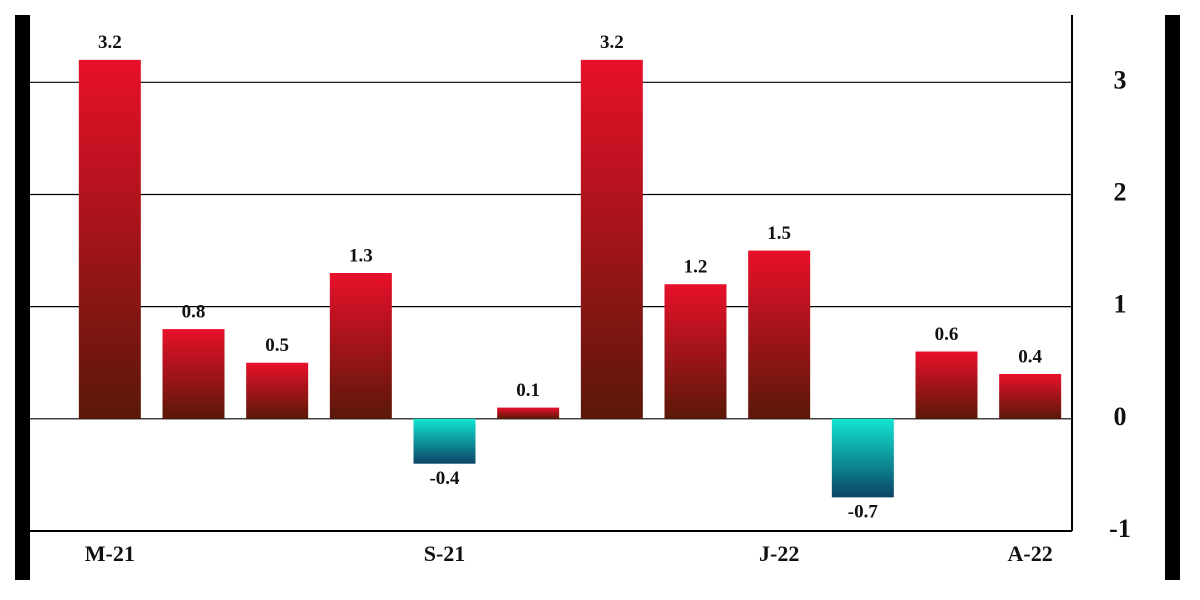  Describe the element at coordinates (22, 297) in the screenshot. I see `left-frame` at that location.